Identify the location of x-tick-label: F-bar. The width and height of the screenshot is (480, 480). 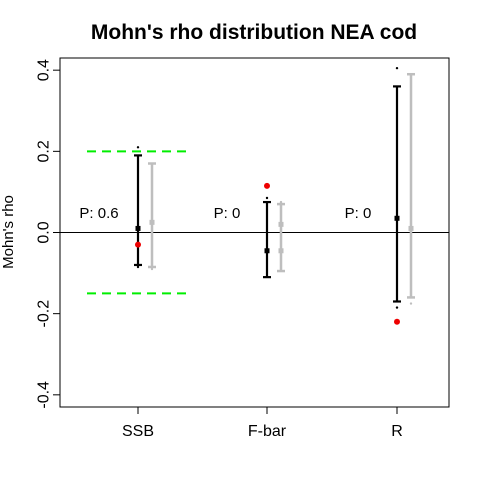
(267, 431).